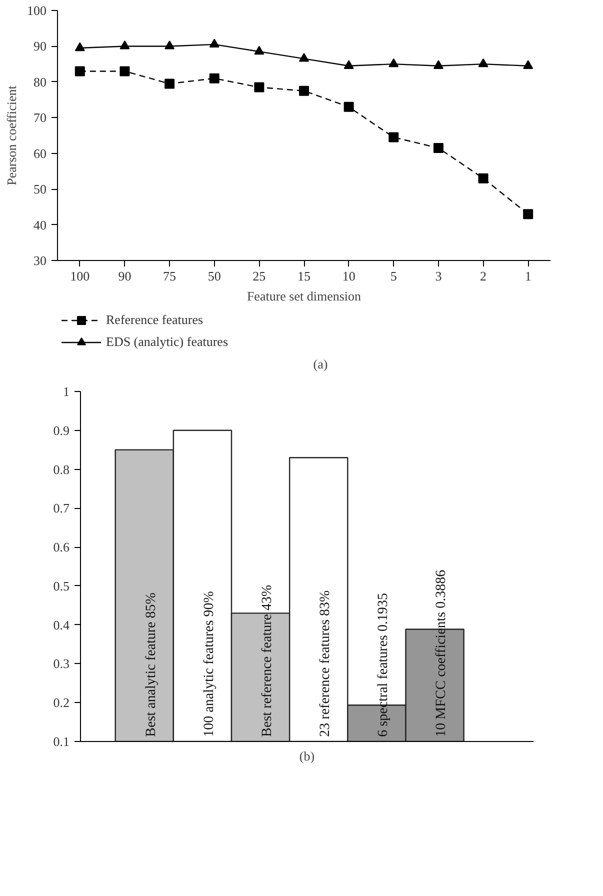  I want to click on y-tick-label: 50, so click(40, 189).